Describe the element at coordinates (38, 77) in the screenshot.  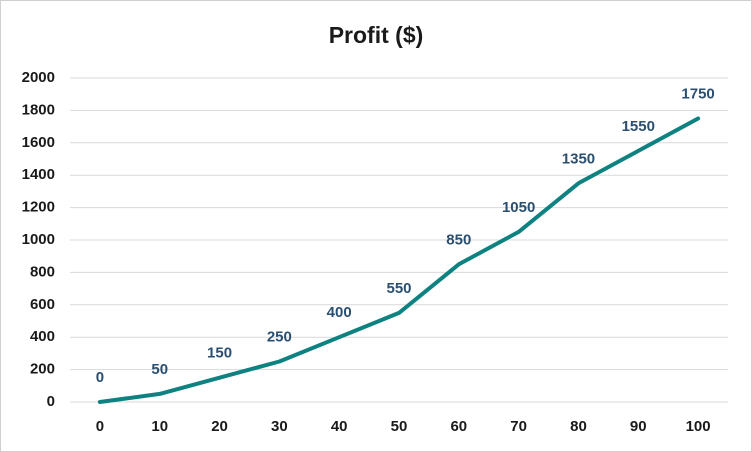
I see `y-tick-label: 2000` at that location.